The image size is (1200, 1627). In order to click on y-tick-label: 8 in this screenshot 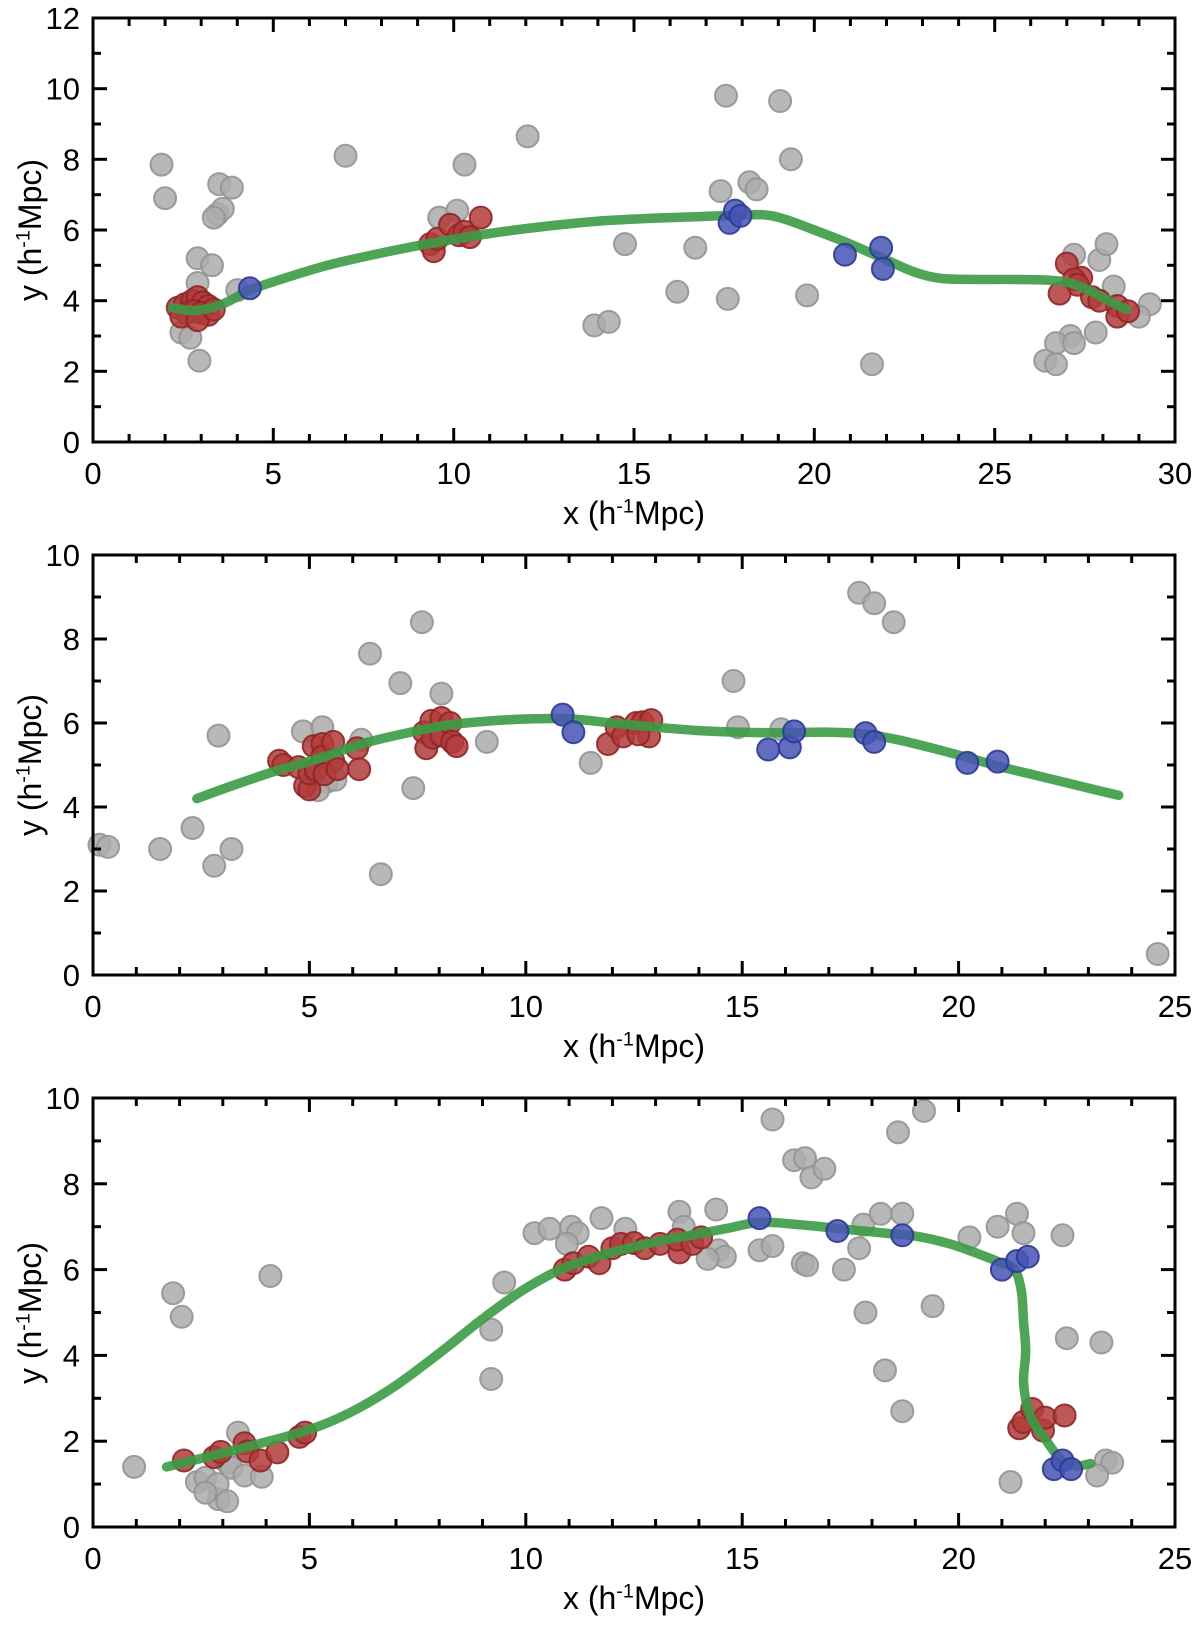, I will do `click(71, 159)`.